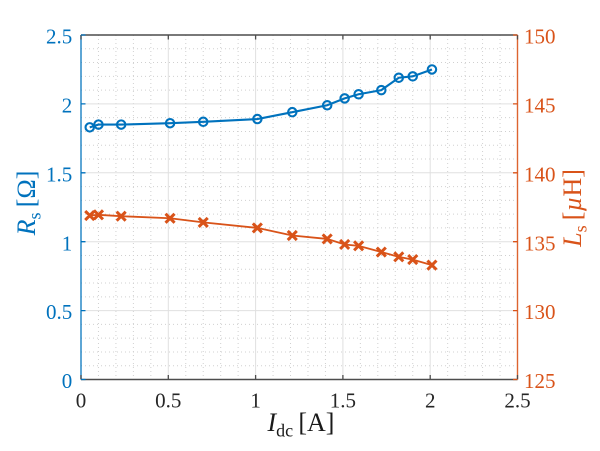 The image size is (600, 451). What do you see at coordinates (540, 381) in the screenshot?
I see `svg-text: 125` at bounding box center [540, 381].